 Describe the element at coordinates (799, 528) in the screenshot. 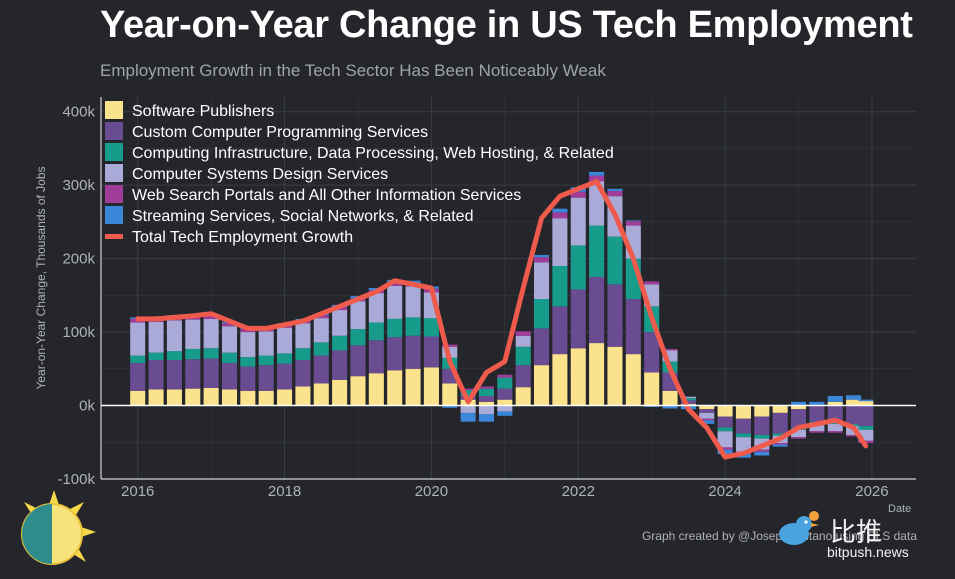

I see `bird-icon` at that location.